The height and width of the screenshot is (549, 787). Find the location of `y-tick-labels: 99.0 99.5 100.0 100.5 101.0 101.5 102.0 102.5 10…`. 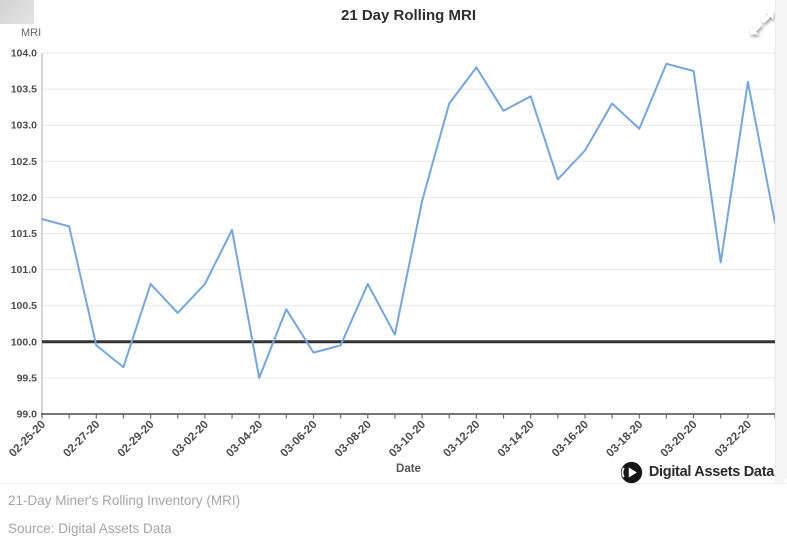

y-tick-labels: 99.0 99.5 100.0 100.5 101.0 101.5 102.0 102.5 10… is located at coordinates (24, 234).